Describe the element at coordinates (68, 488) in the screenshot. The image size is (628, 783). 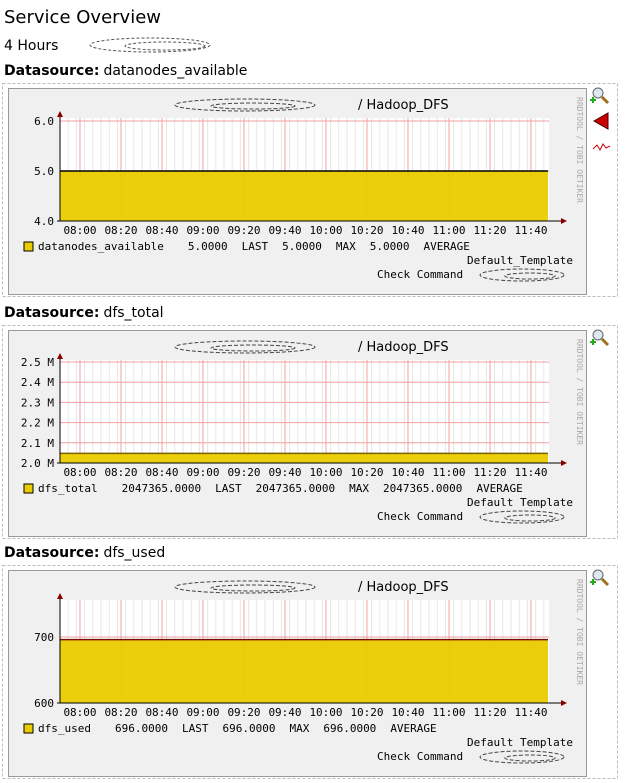
I see `legend-name: dfs_total` at that location.